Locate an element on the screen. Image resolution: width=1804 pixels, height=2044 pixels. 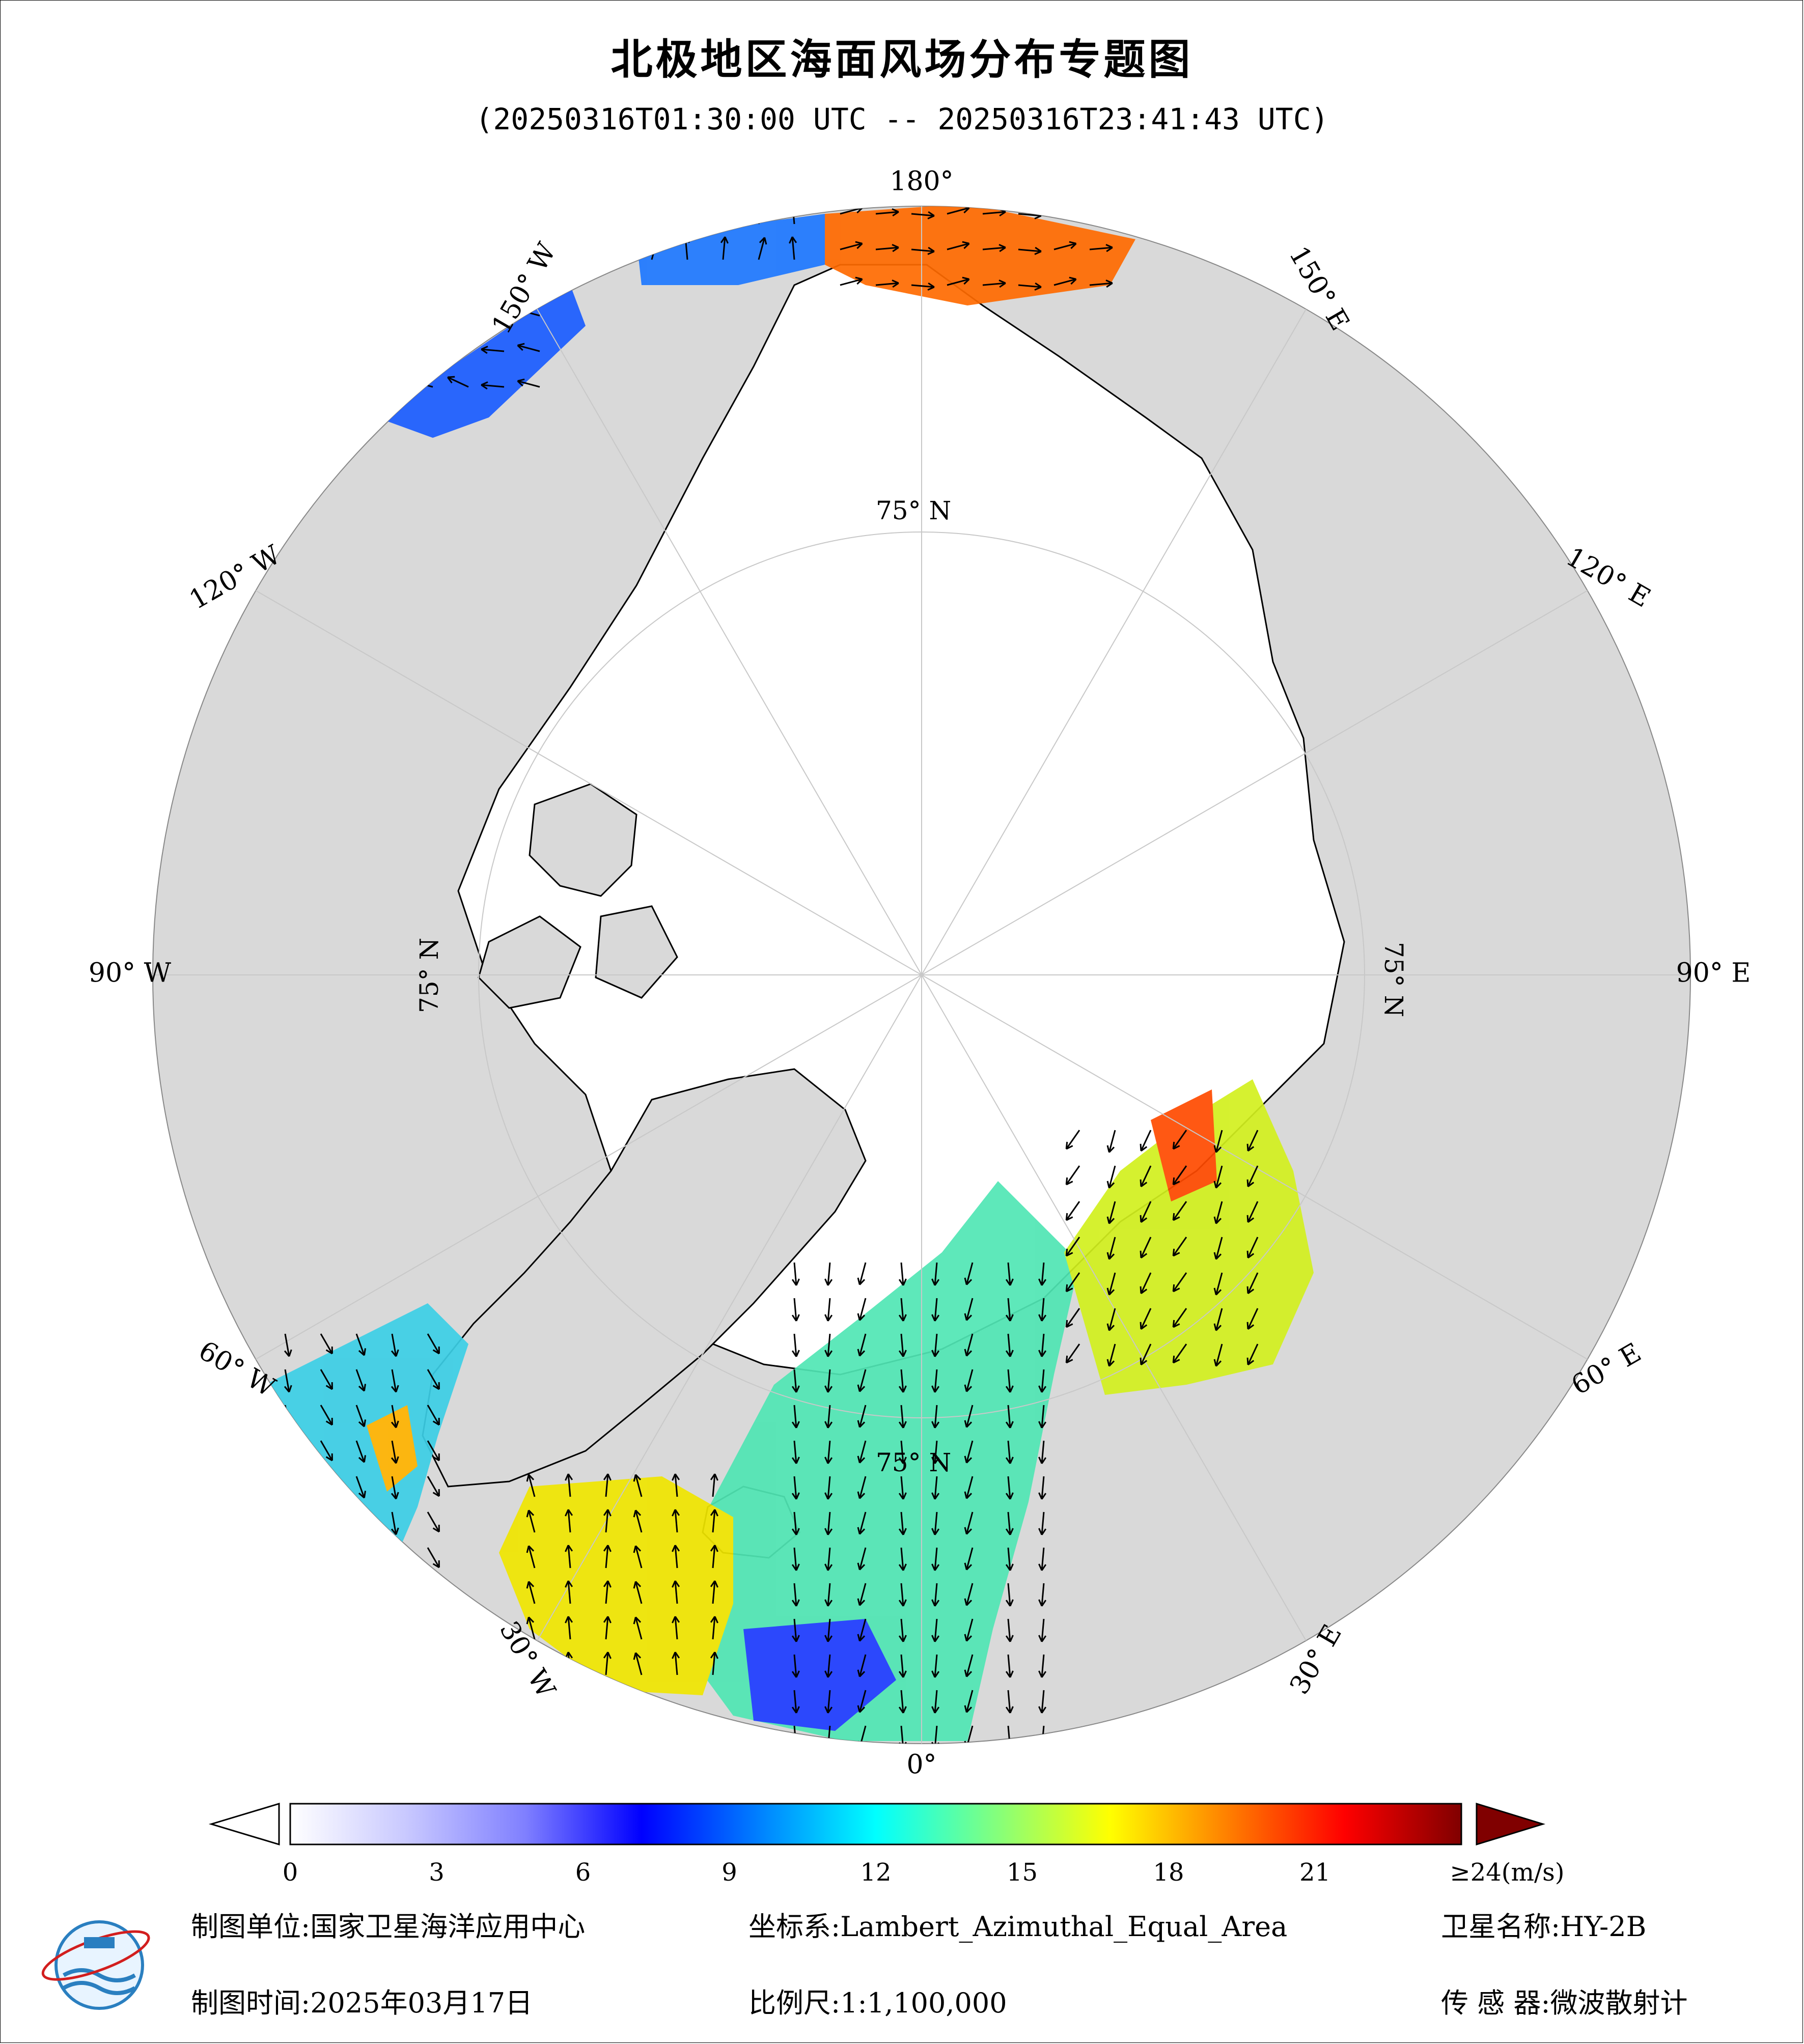
map-title: 北极地区海面风场分布专题图 is located at coordinates (902, 60).